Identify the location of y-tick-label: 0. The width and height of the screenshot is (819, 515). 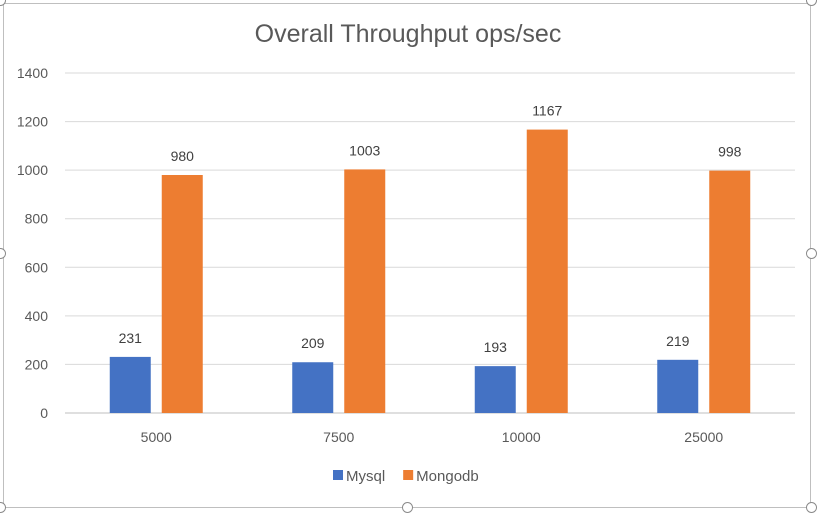
(44, 413).